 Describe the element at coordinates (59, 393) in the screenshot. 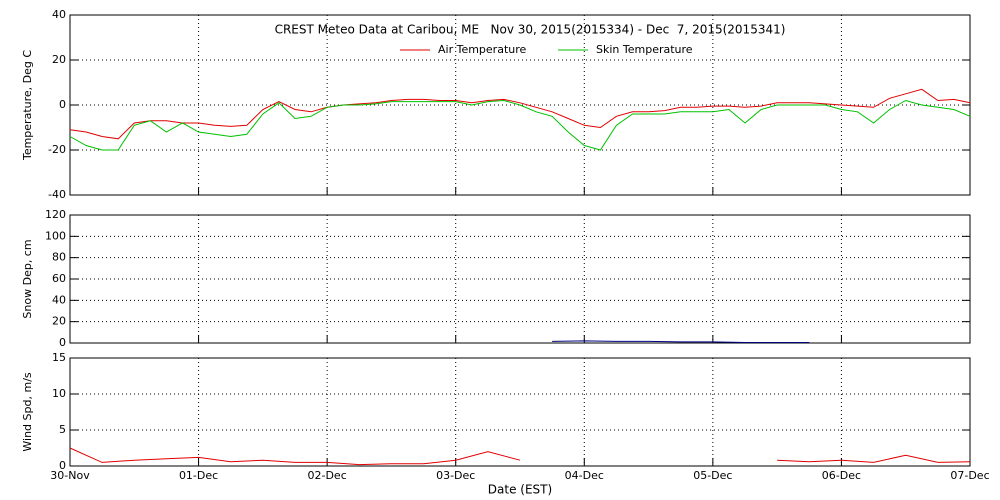

I see `y-tick-label: 10` at that location.